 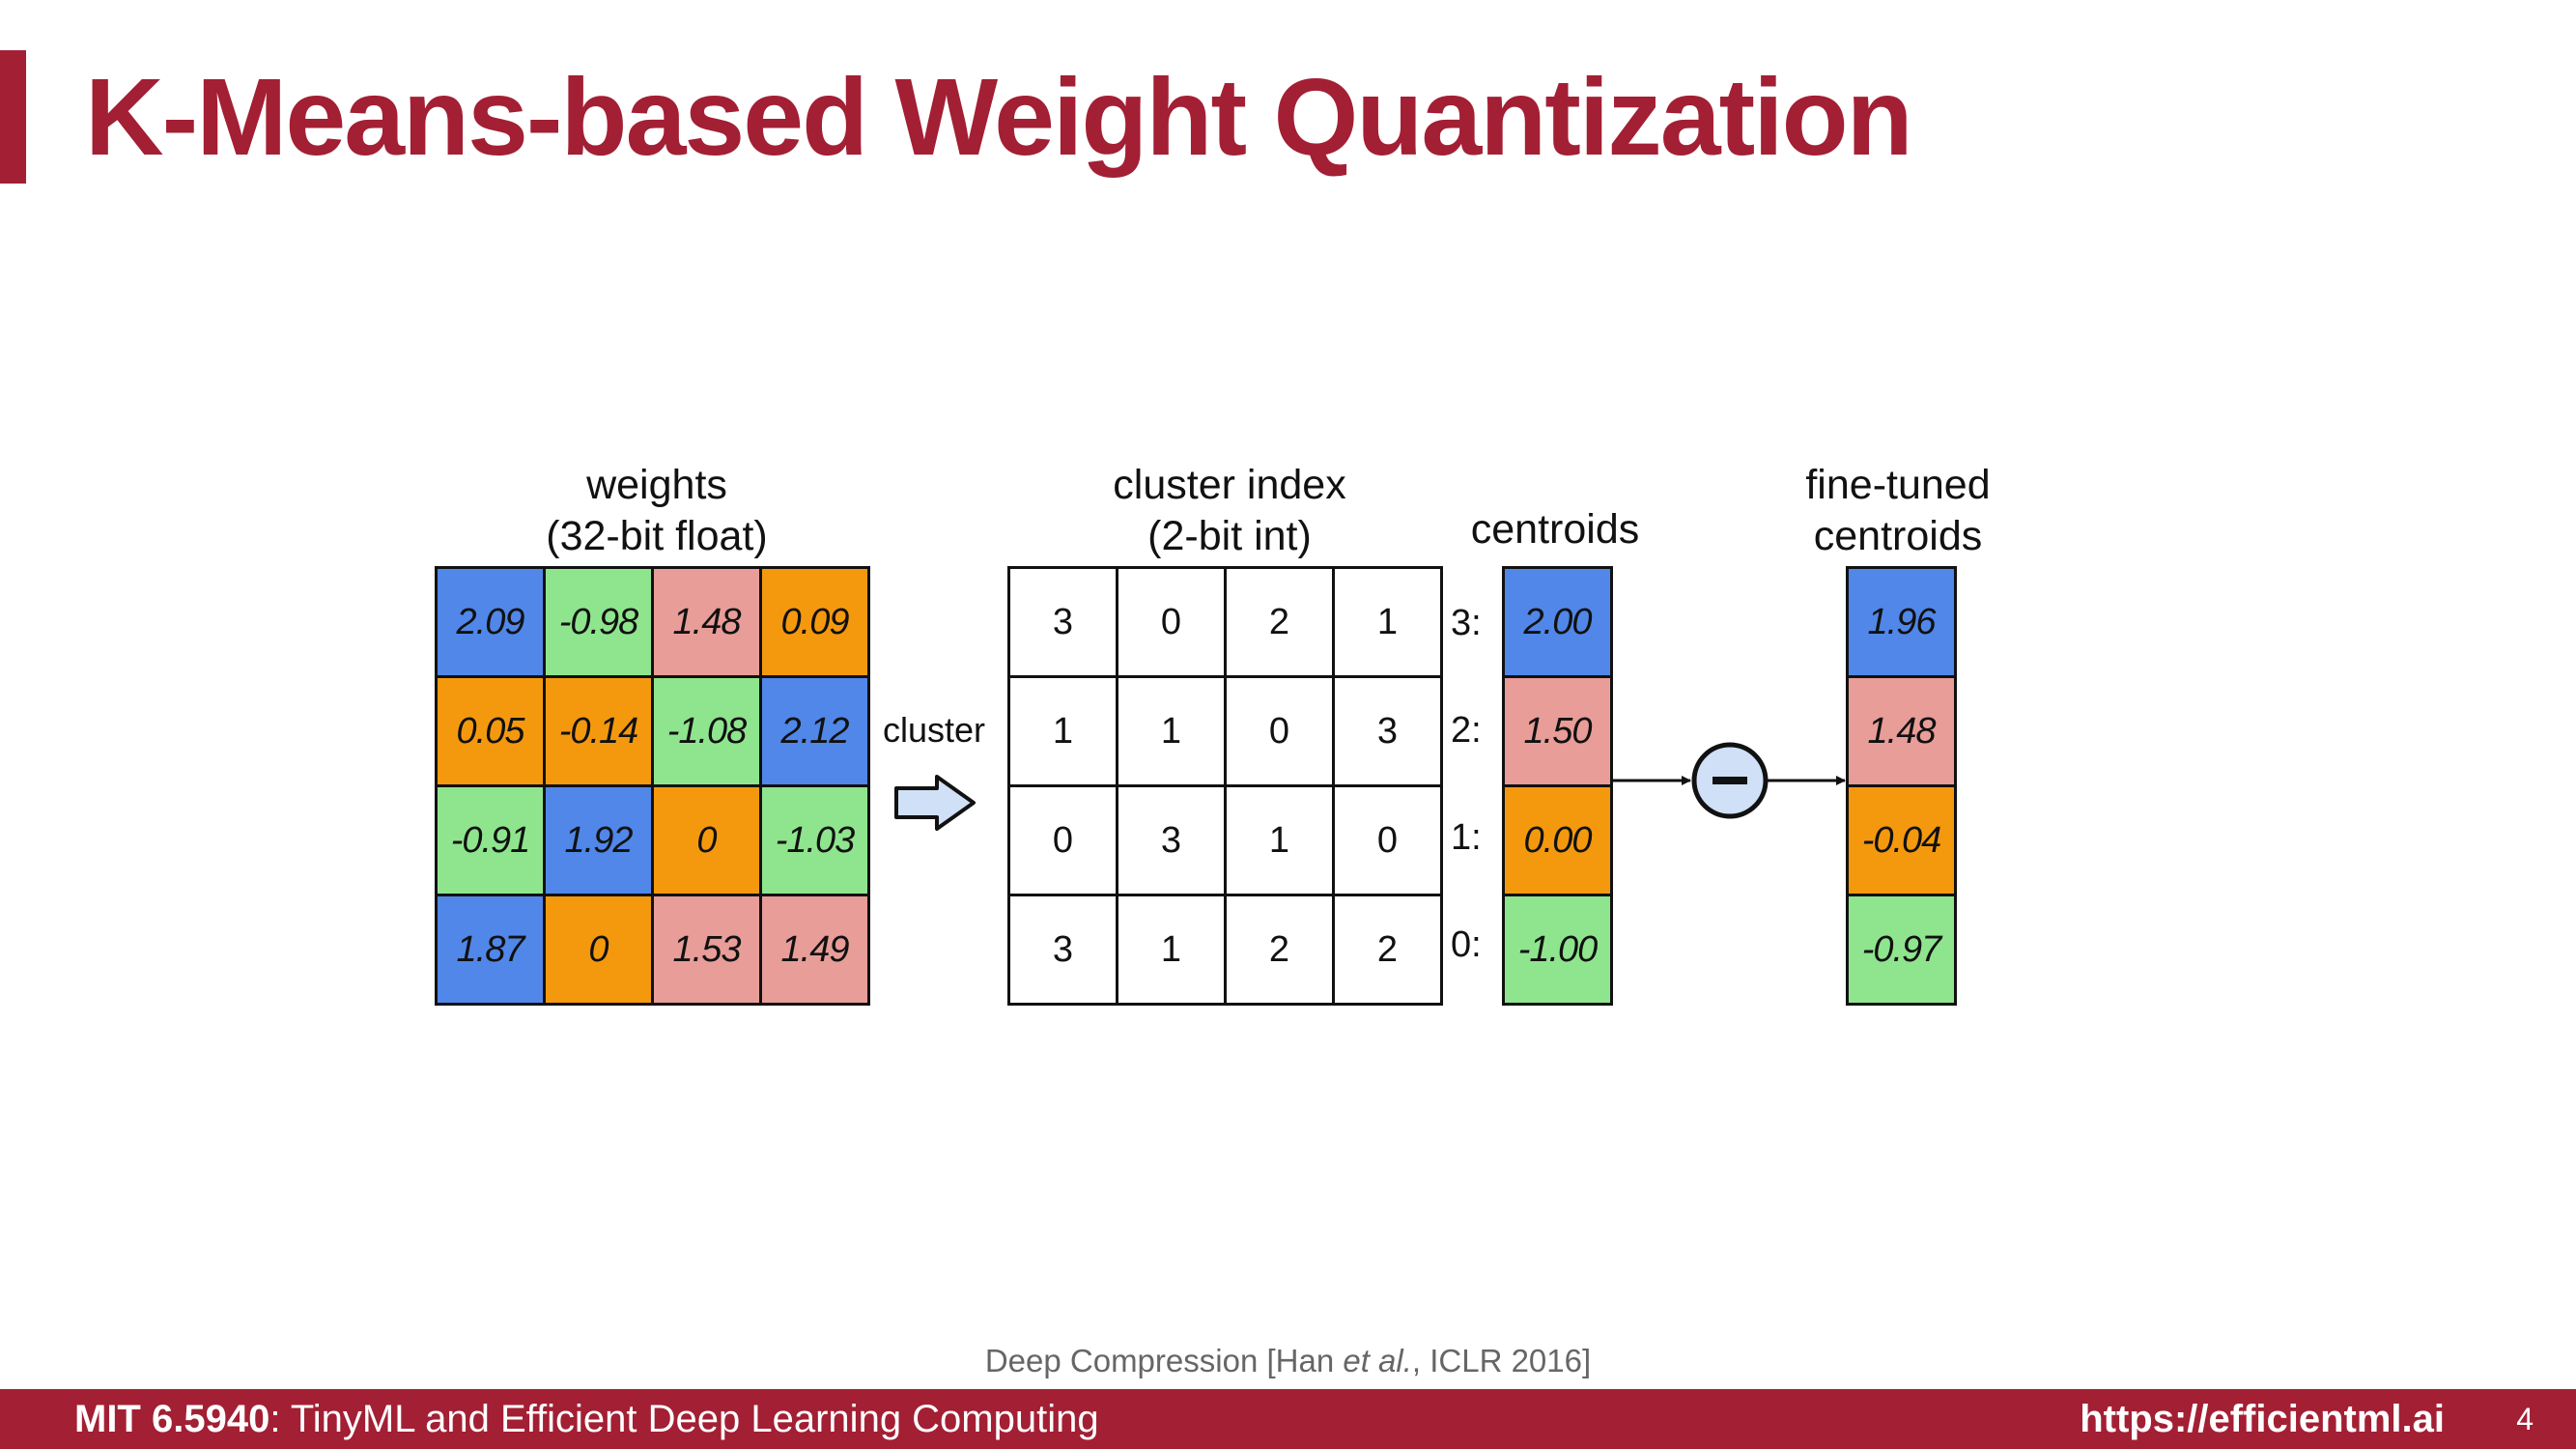 I want to click on weight-cell: 1.92, so click(x=598, y=840).